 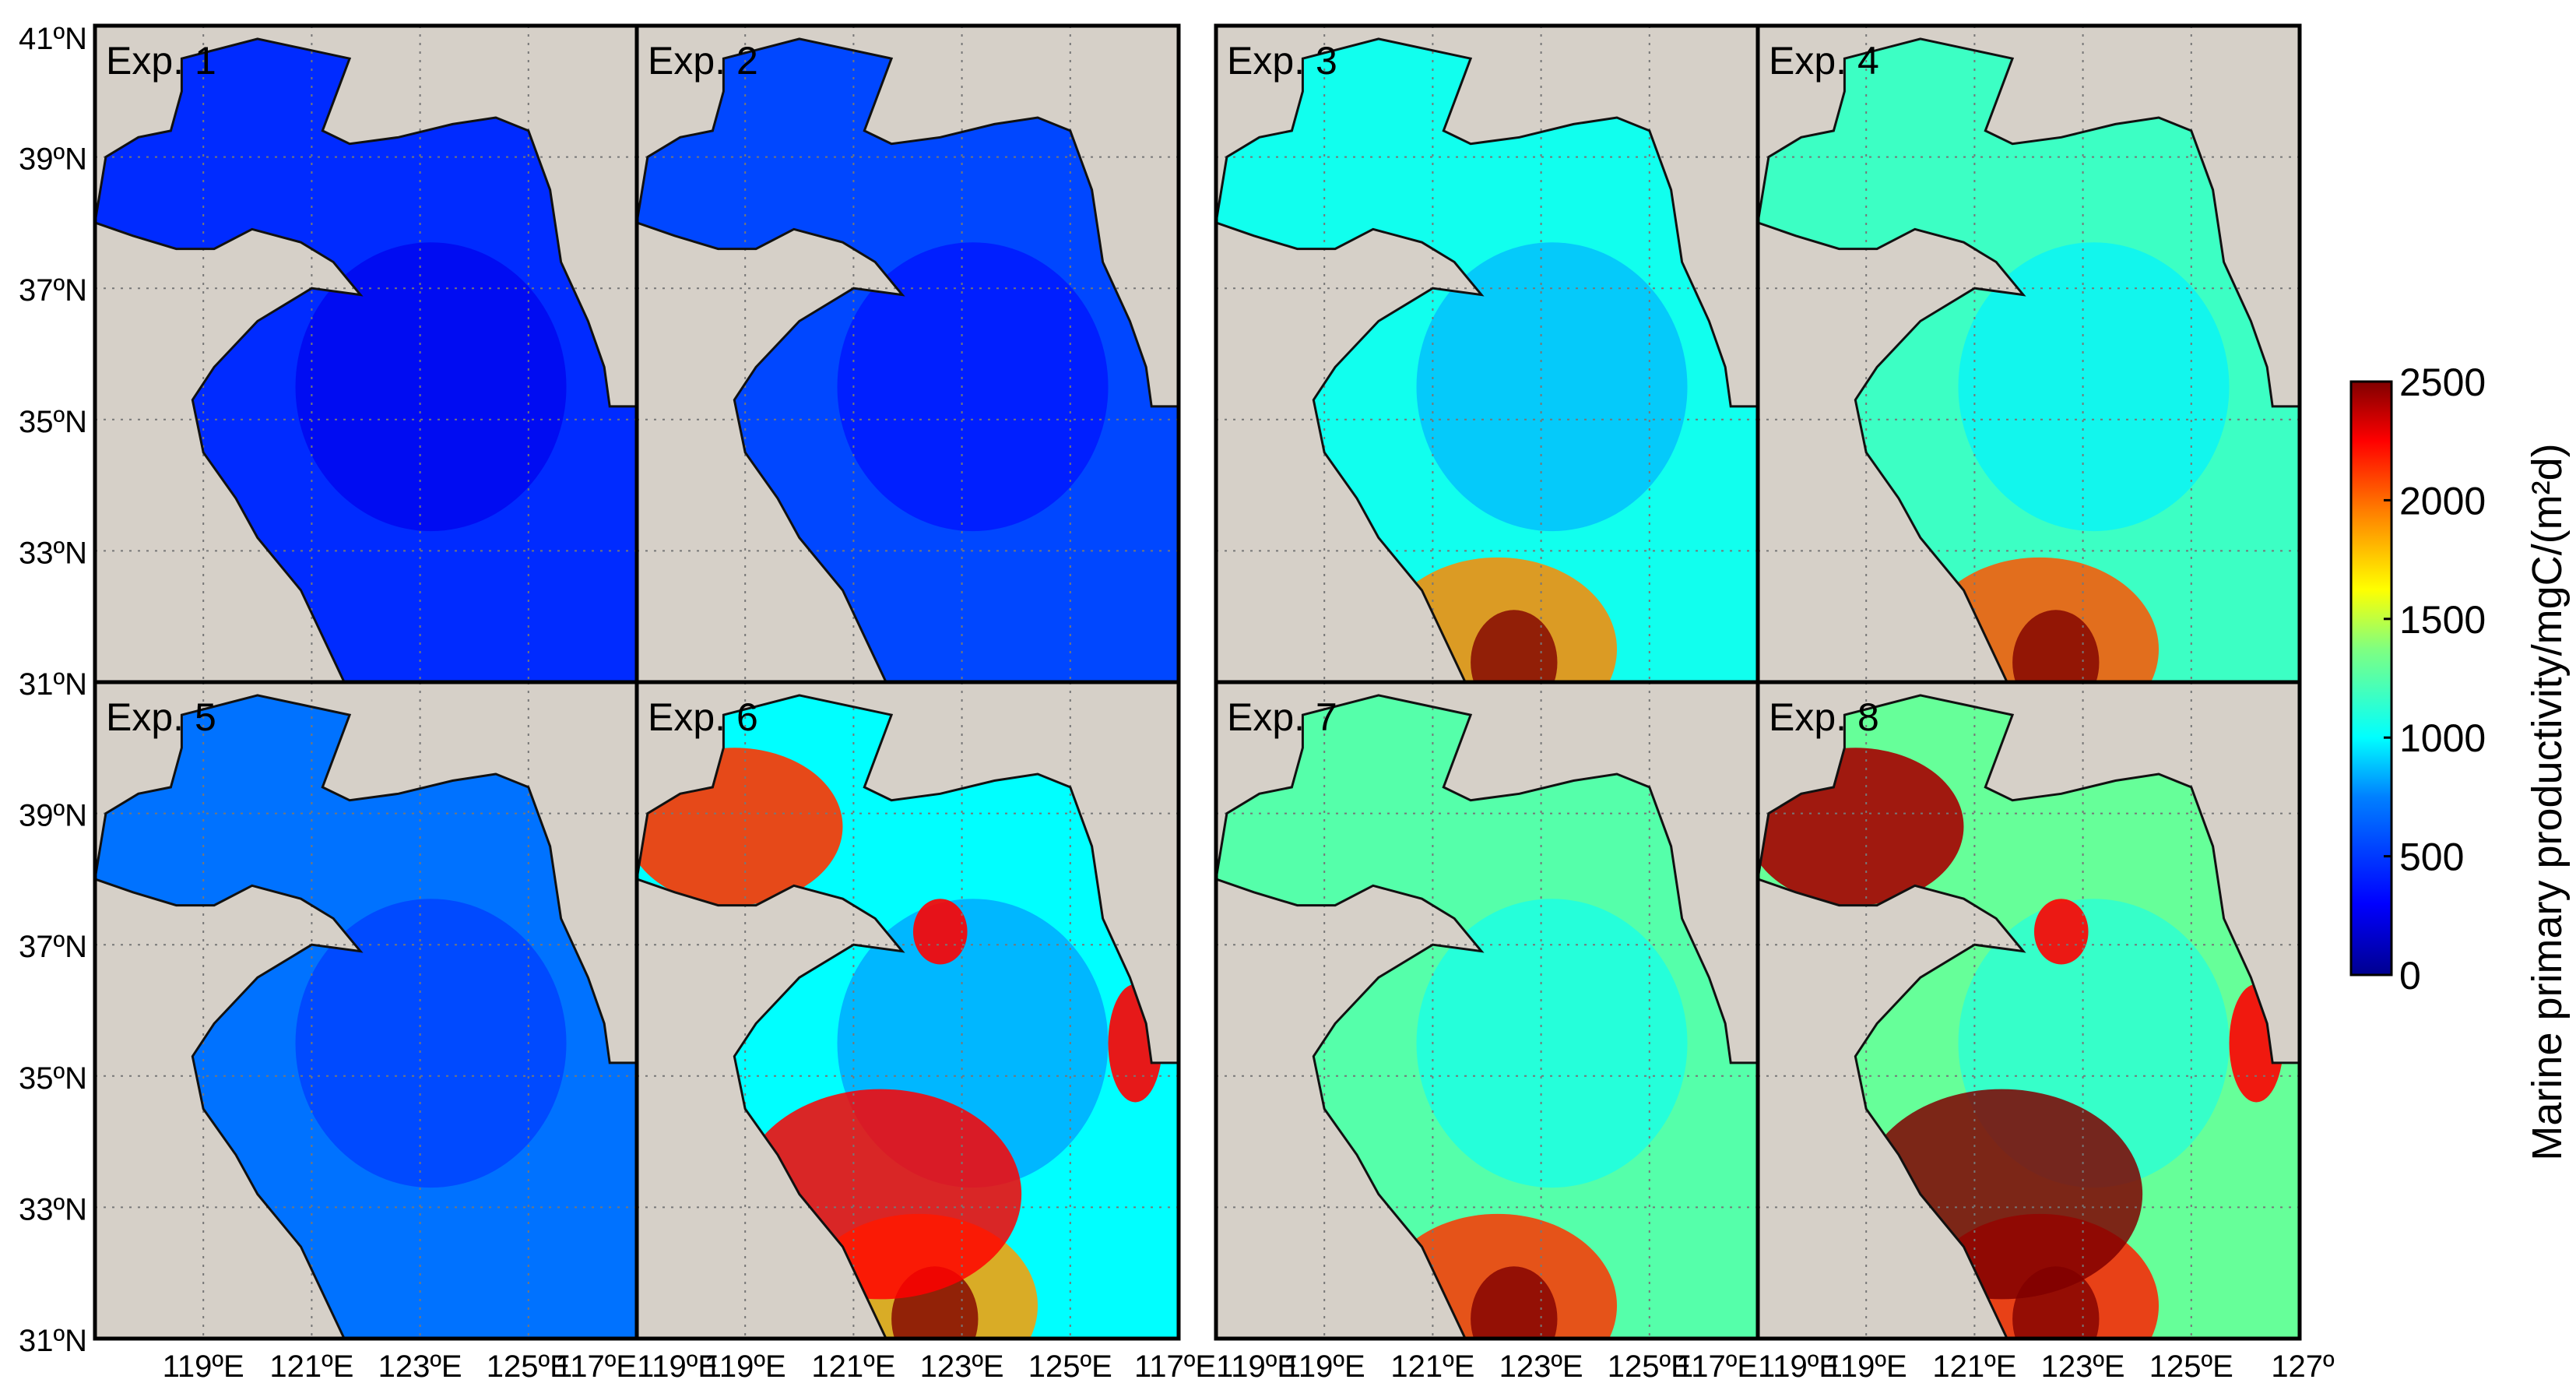 I want to click on colorbar-tick-label: 2500, so click(x=2442, y=383).